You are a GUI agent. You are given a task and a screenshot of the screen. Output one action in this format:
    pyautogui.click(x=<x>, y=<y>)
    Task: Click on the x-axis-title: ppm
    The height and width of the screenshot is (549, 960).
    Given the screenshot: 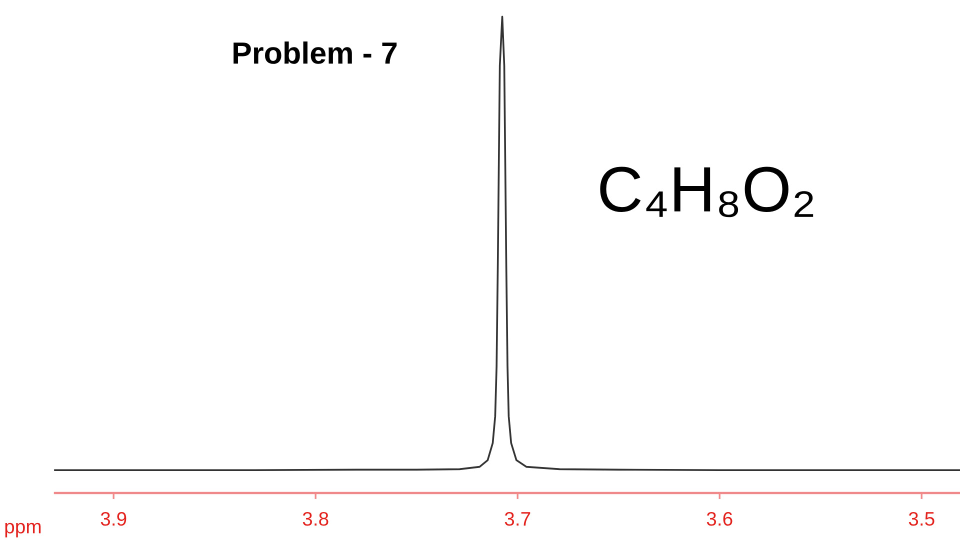 What is the action you would take?
    pyautogui.click(x=23, y=530)
    